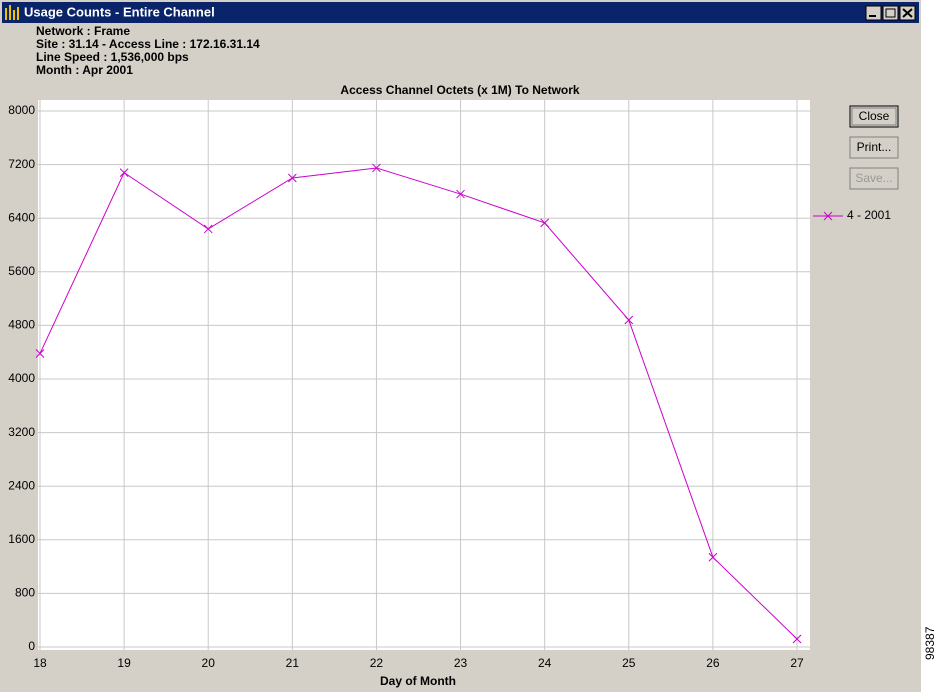  I want to click on maximize-button, so click(890, 13).